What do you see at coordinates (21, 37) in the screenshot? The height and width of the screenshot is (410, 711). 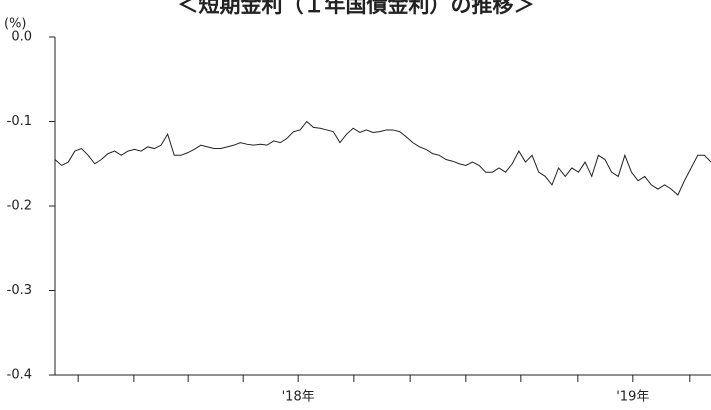 I see `y-tick-label: 0.0` at bounding box center [21, 37].